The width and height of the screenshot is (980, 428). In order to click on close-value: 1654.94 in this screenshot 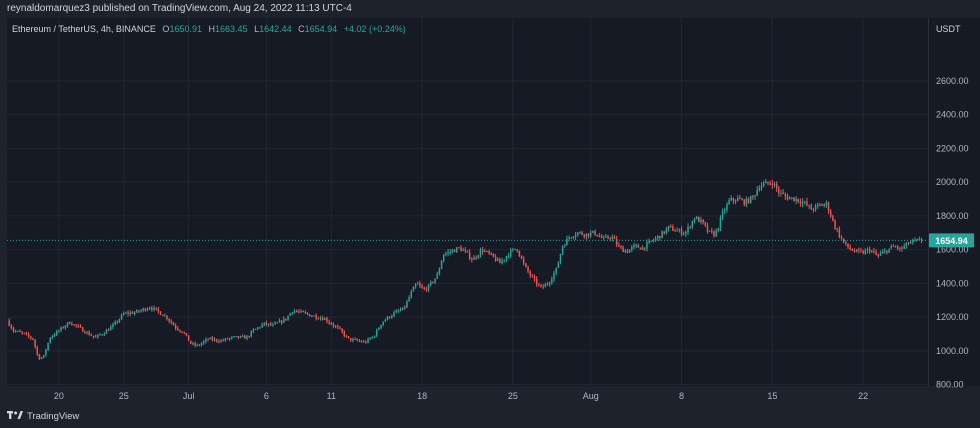, I will do `click(321, 29)`.